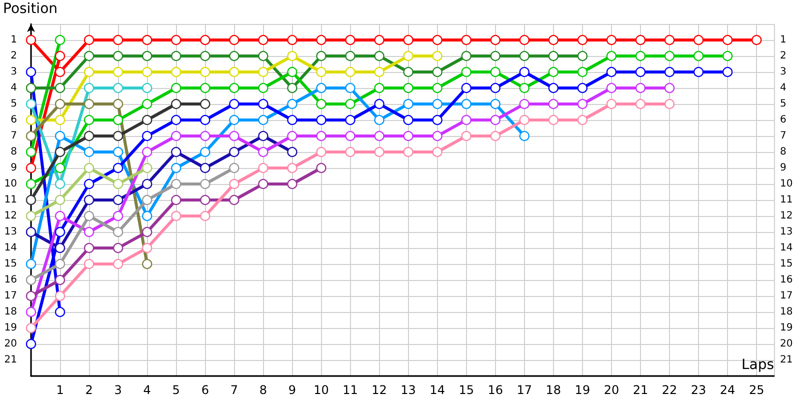  What do you see at coordinates (10, 184) in the screenshot?
I see `y-tick-label: 10` at bounding box center [10, 184].